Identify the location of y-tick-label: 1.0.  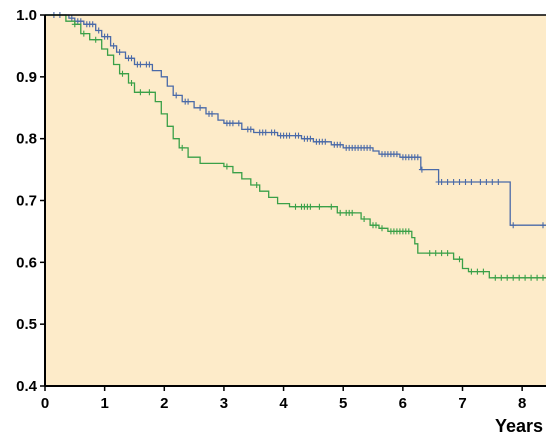
(26, 15).